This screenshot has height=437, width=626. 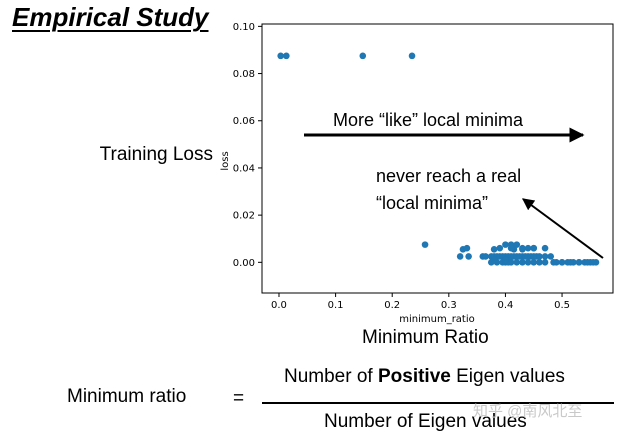 I want to click on slide-heading: Empirical Study, so click(x=110, y=17).